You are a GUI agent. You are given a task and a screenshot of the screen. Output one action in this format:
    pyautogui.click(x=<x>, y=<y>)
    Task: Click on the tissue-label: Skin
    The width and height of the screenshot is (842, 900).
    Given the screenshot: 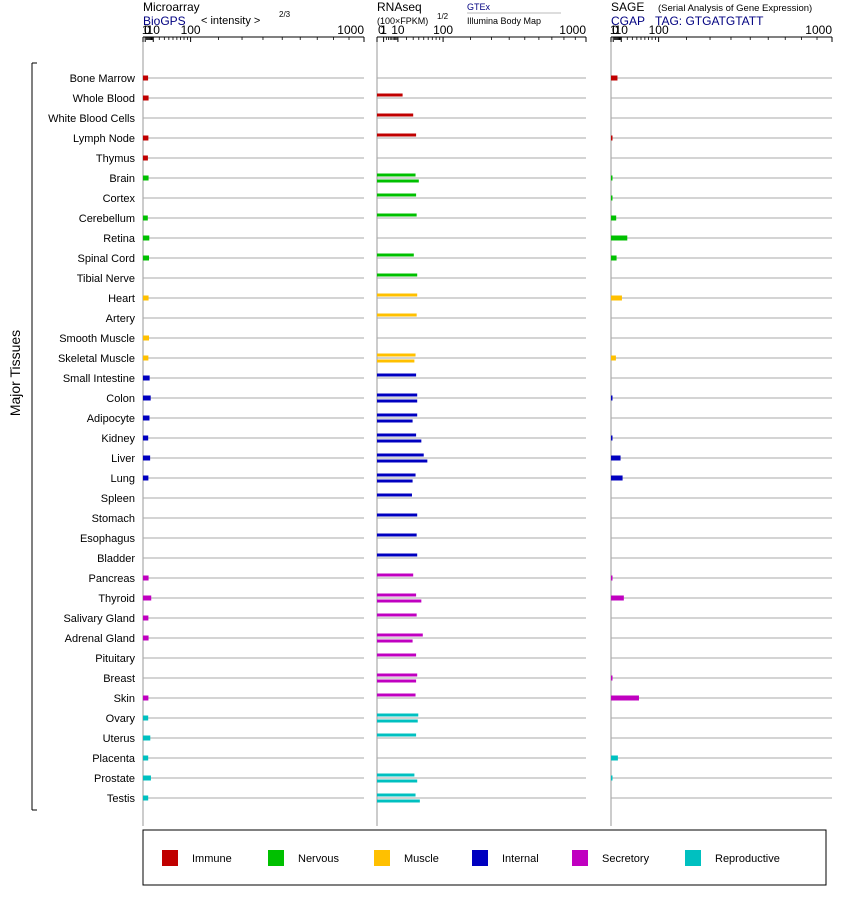 What is the action you would take?
    pyautogui.click(x=124, y=699)
    